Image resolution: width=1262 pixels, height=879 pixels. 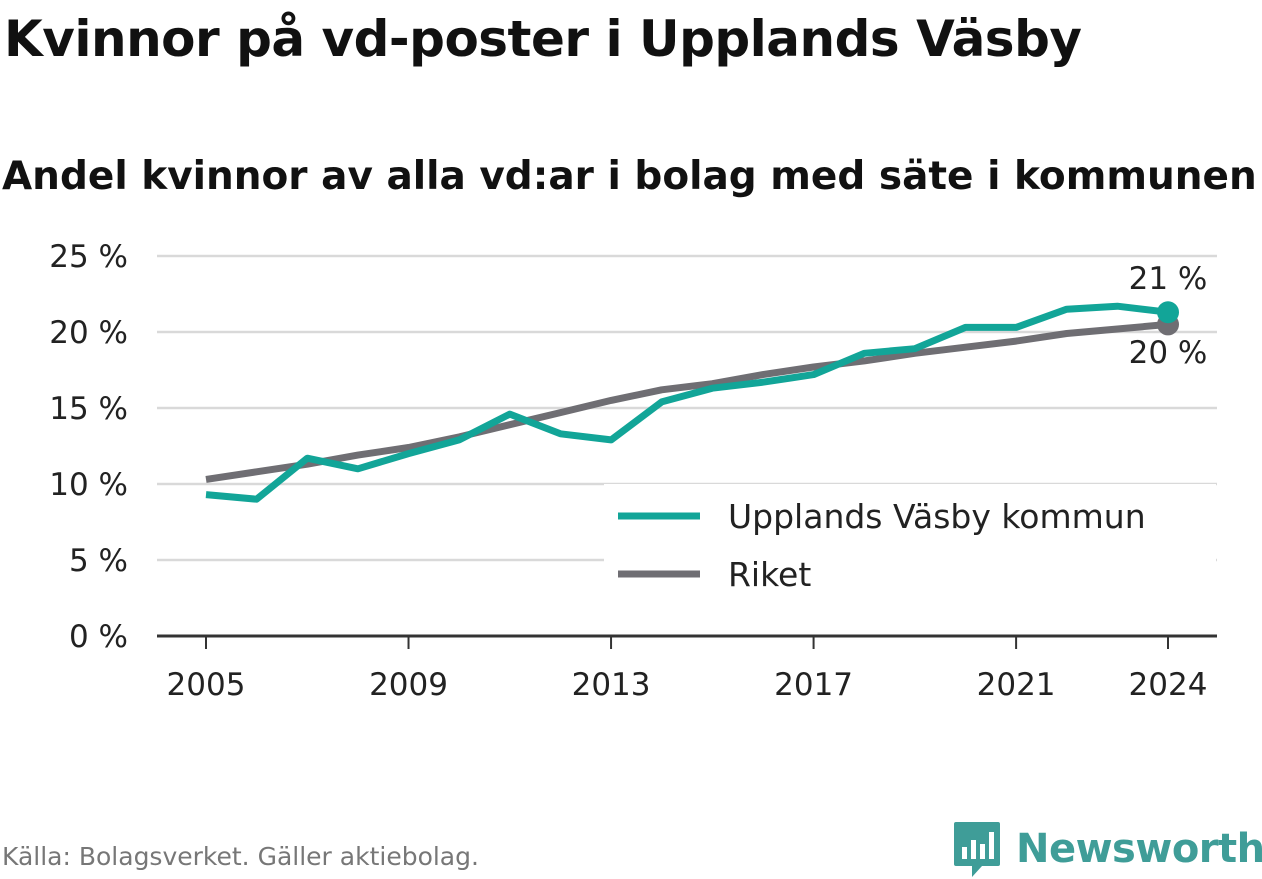 I want to click on x-tick-label: 2021, so click(x=1016, y=685).